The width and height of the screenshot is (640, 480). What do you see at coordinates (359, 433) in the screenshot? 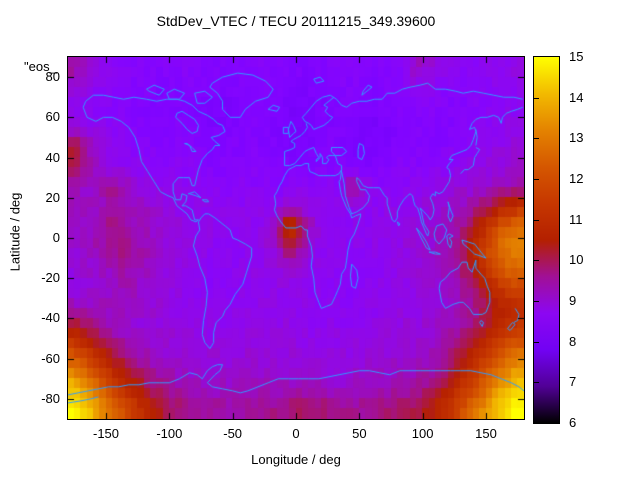
I see `x-tick-label: 50` at bounding box center [359, 433].